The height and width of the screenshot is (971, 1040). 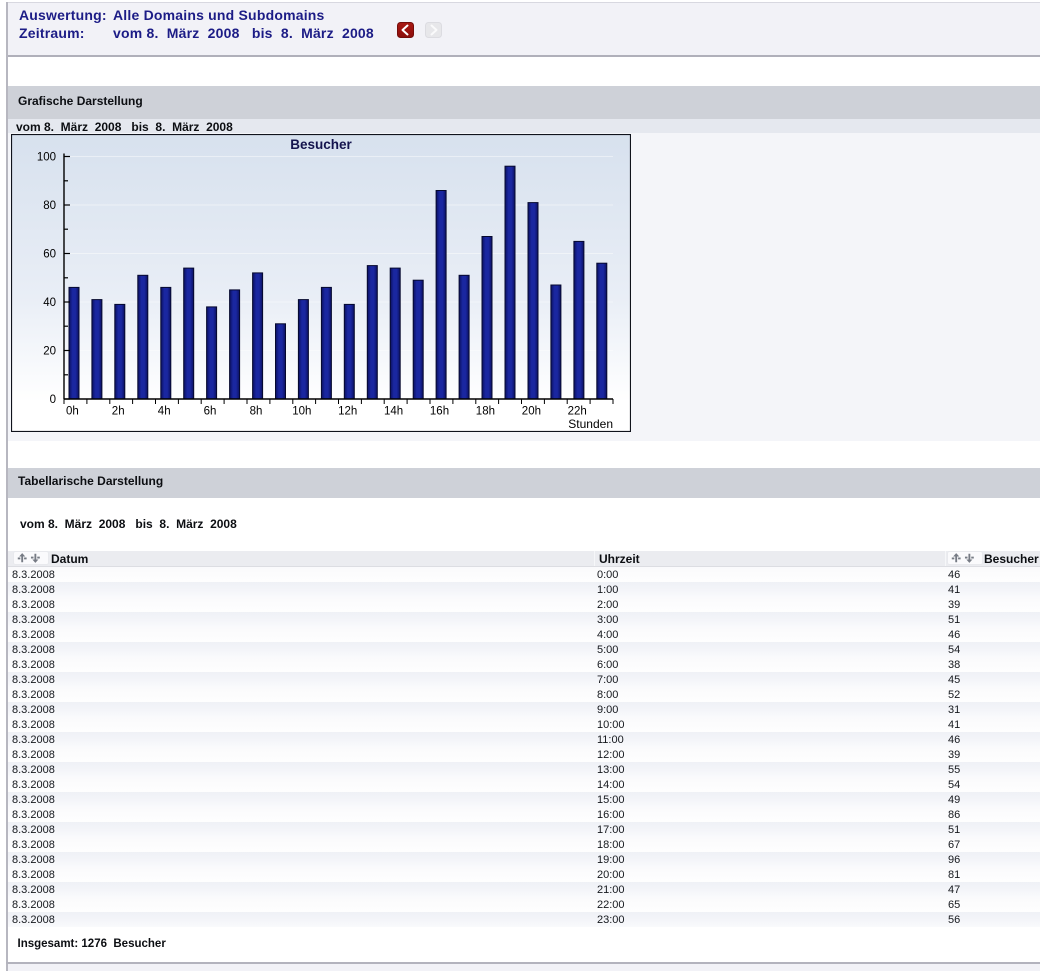 What do you see at coordinates (590, 424) in the screenshot?
I see `svg-text: Stunden` at bounding box center [590, 424].